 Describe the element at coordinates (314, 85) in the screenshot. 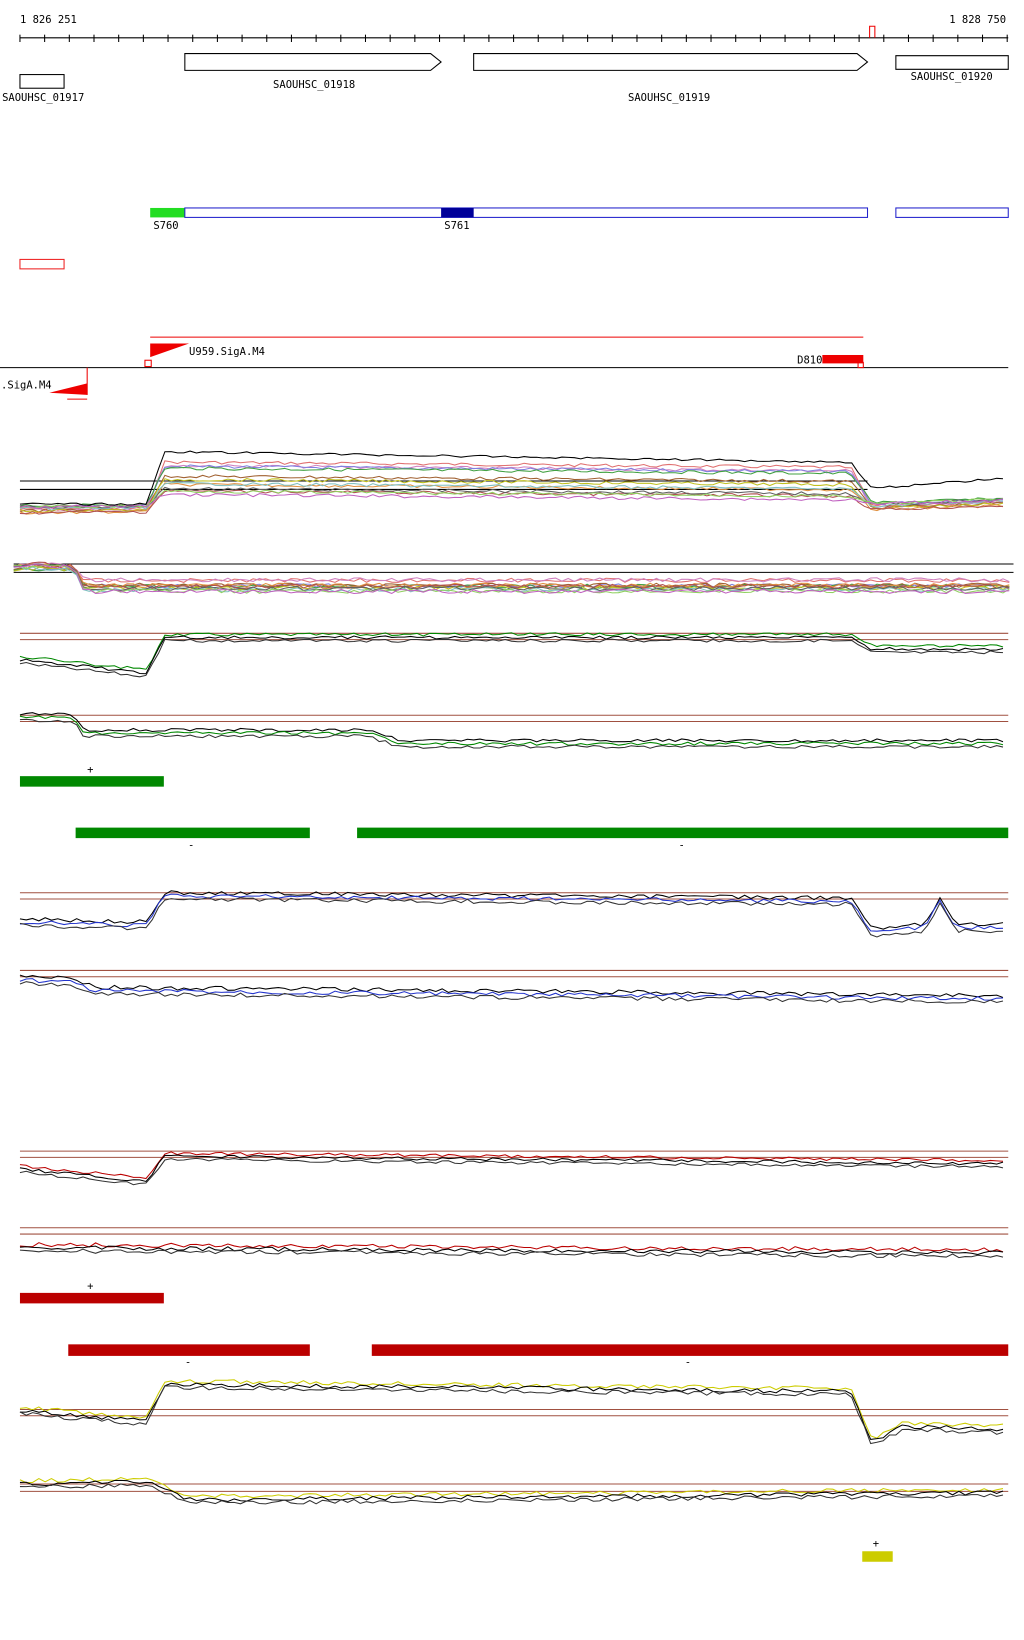

I see `gene-label: SAOUHSC_01918` at that location.